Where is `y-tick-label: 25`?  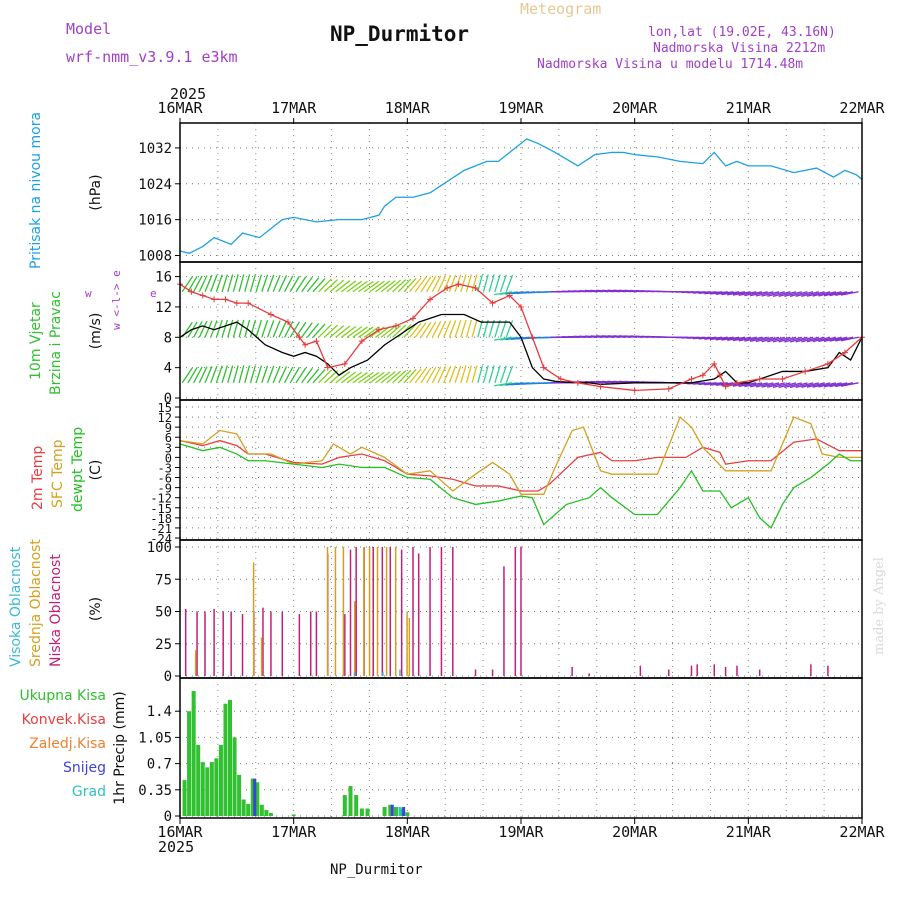 y-tick-label: 25 is located at coordinates (163, 645).